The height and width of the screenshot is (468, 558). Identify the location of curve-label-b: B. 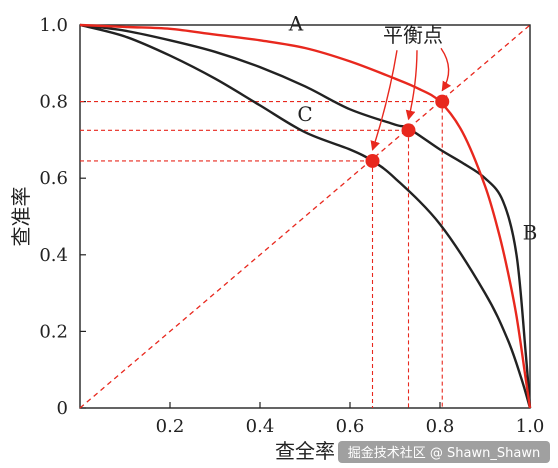
(530, 232).